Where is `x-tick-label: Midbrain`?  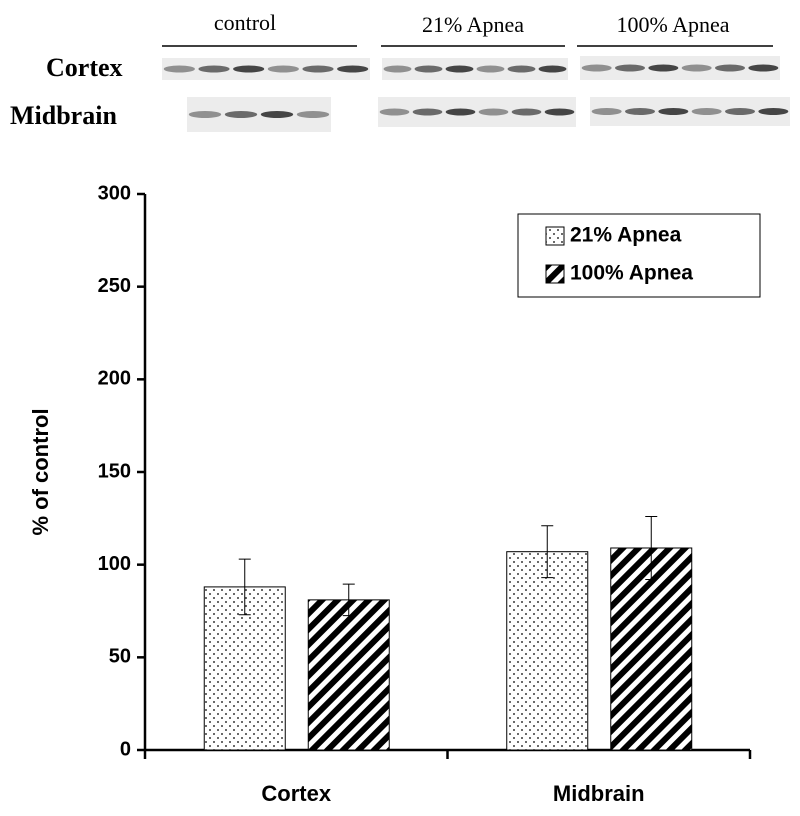
x-tick-label: Midbrain is located at coordinates (599, 793).